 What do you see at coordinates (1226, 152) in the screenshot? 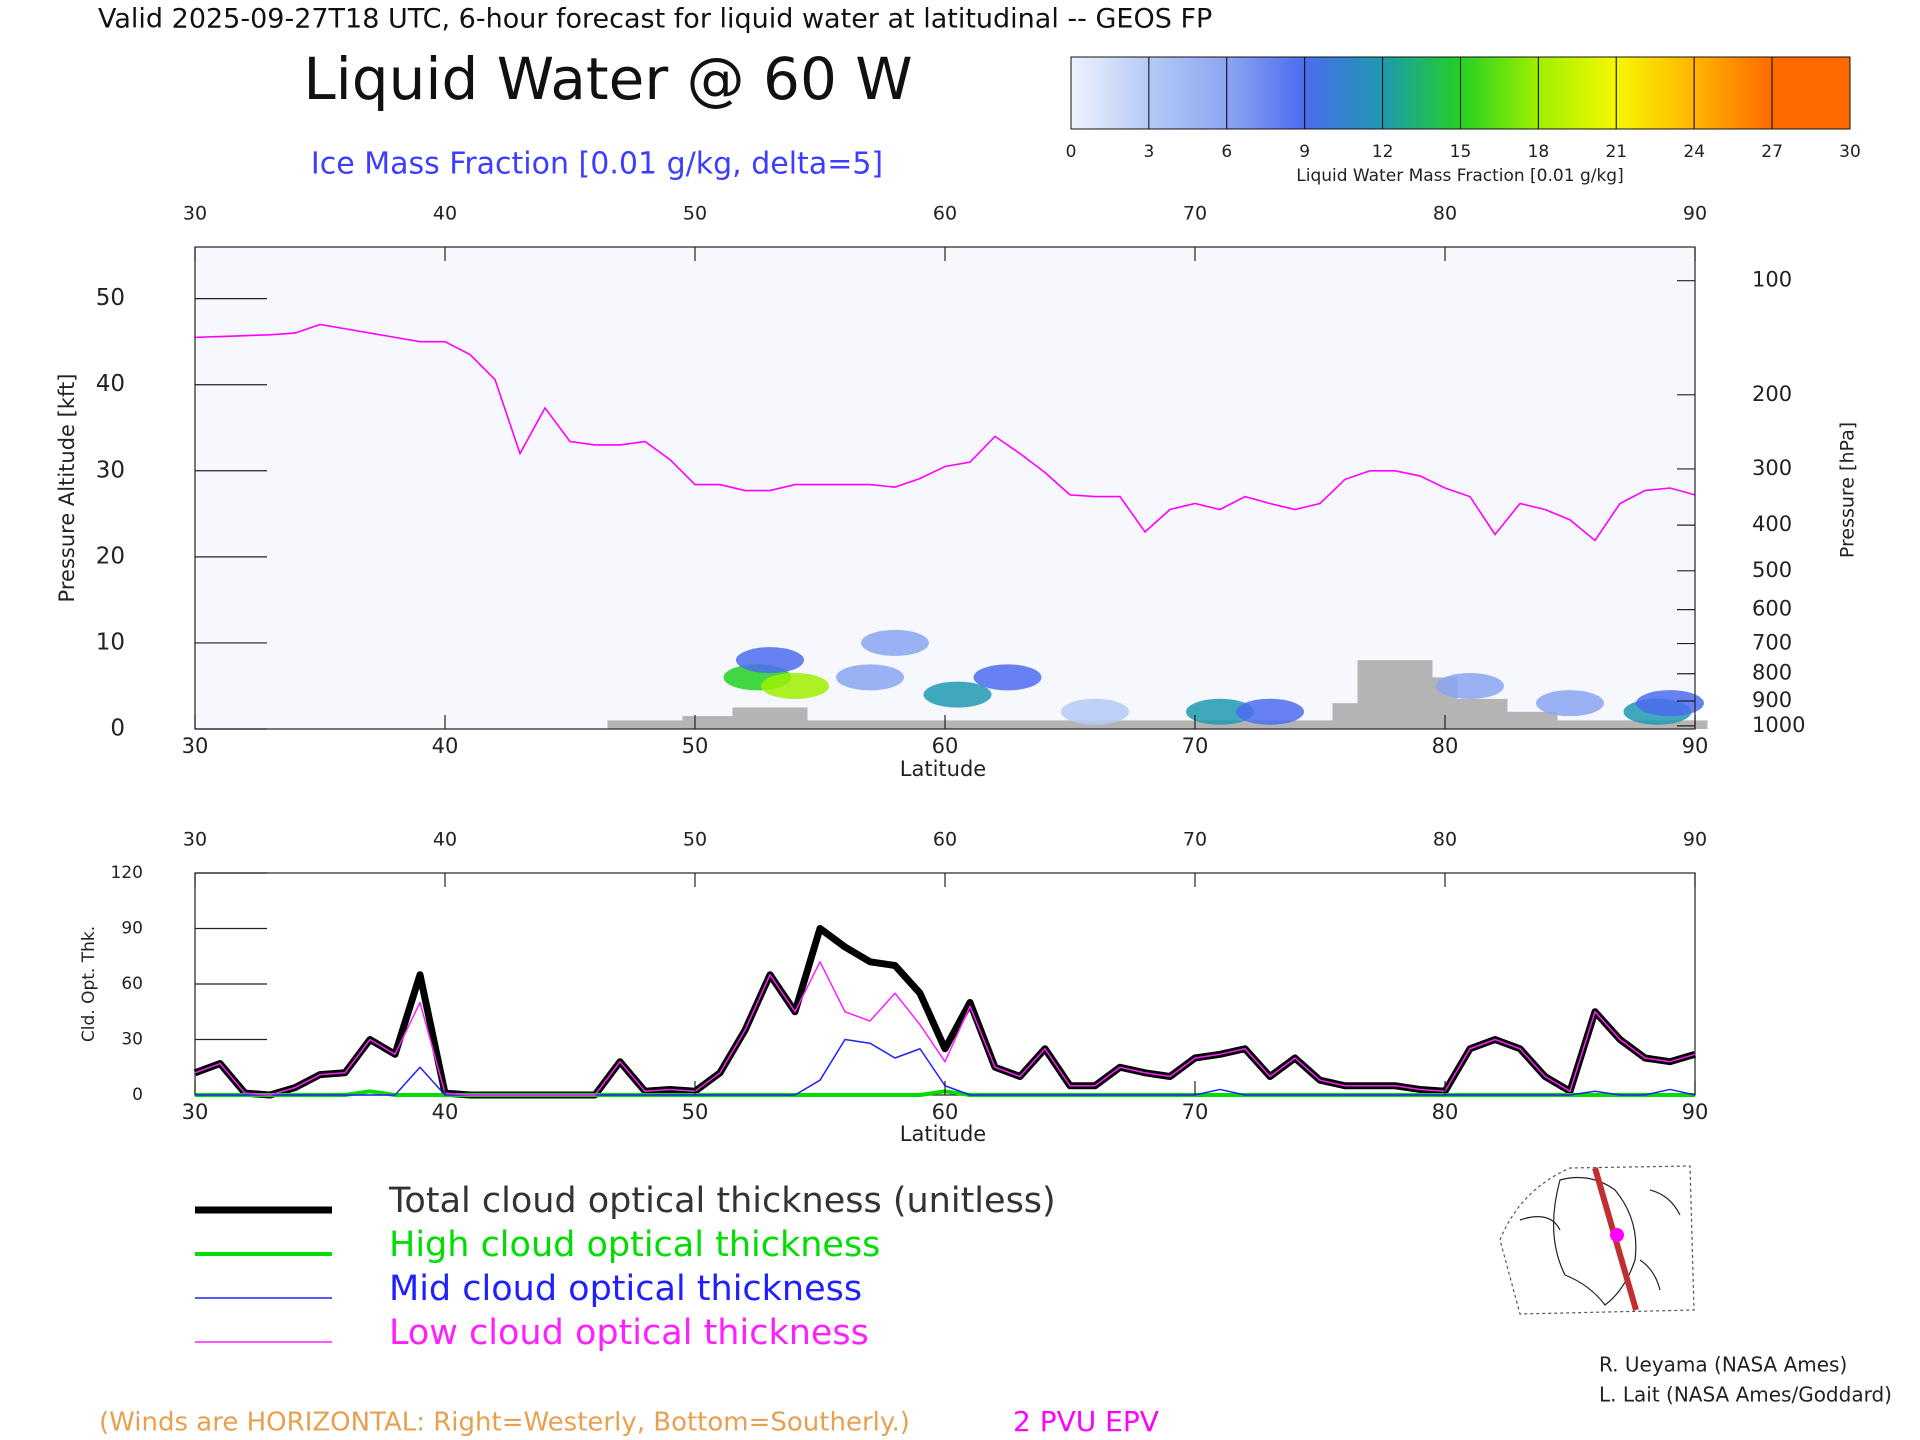
I see `colorbar-tick-label: 6` at bounding box center [1226, 152].